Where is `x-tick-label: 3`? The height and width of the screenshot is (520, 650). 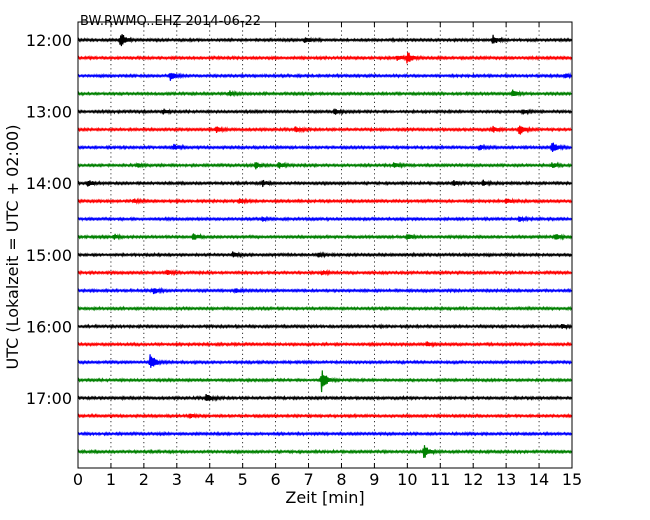 x-tick-label: 3 is located at coordinates (177, 479).